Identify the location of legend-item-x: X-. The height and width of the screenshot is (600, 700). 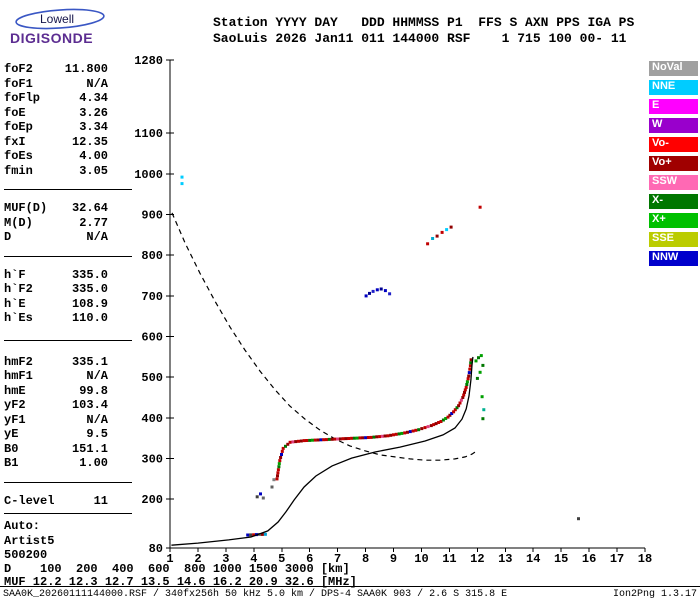
(673, 201).